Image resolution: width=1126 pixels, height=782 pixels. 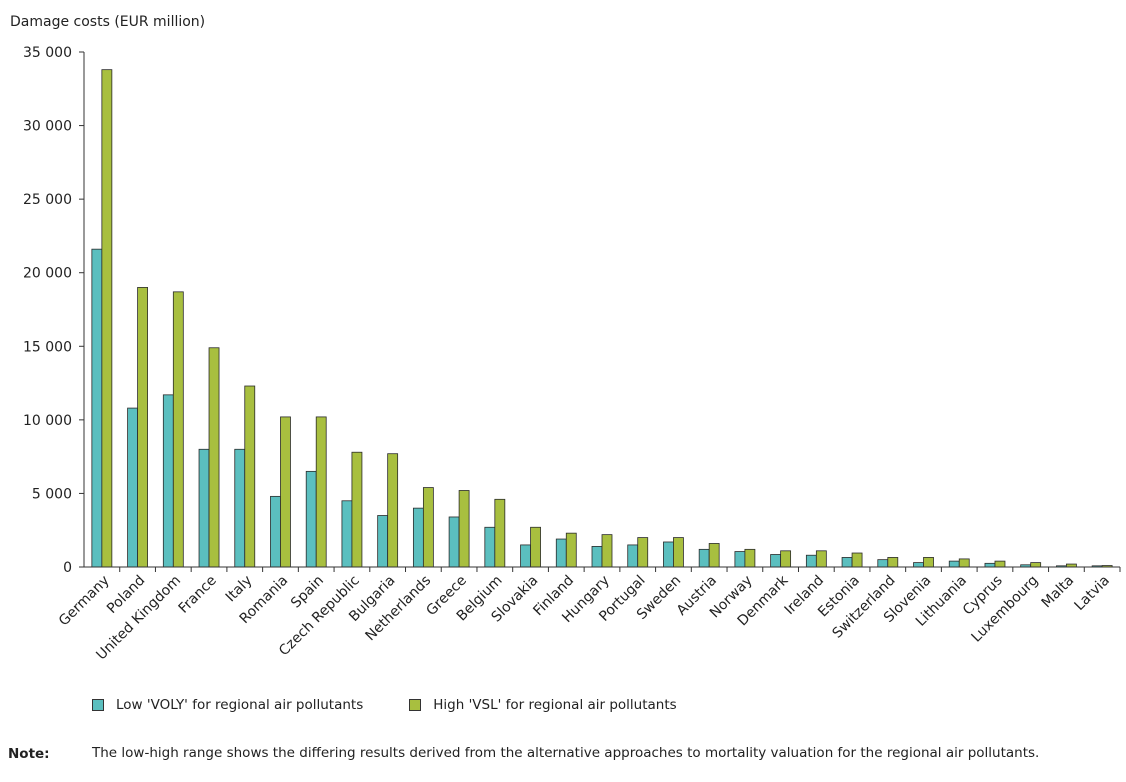 What do you see at coordinates (52, 494) in the screenshot?
I see `y-tick-label: 5 000` at bounding box center [52, 494].